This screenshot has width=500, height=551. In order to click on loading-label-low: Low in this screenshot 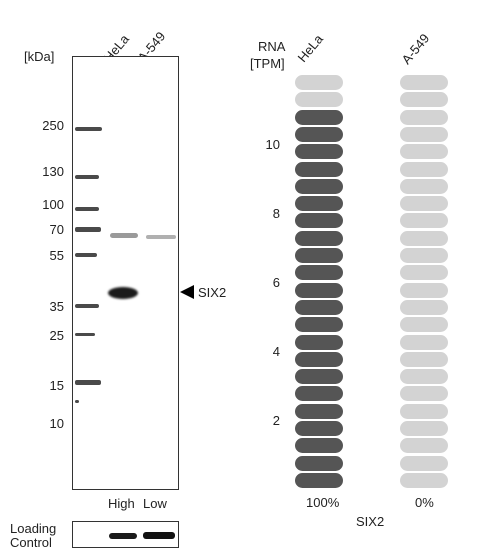, I will do `click(155, 503)`.